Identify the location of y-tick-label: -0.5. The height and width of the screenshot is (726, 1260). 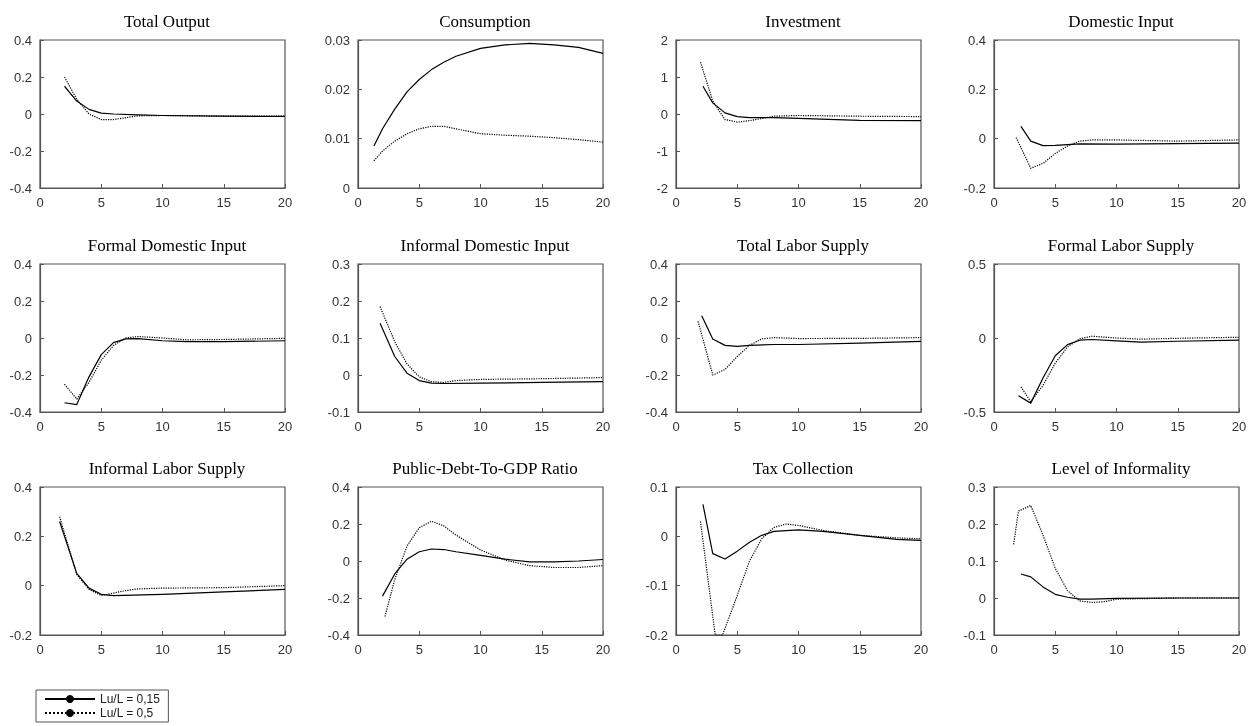
(974, 412).